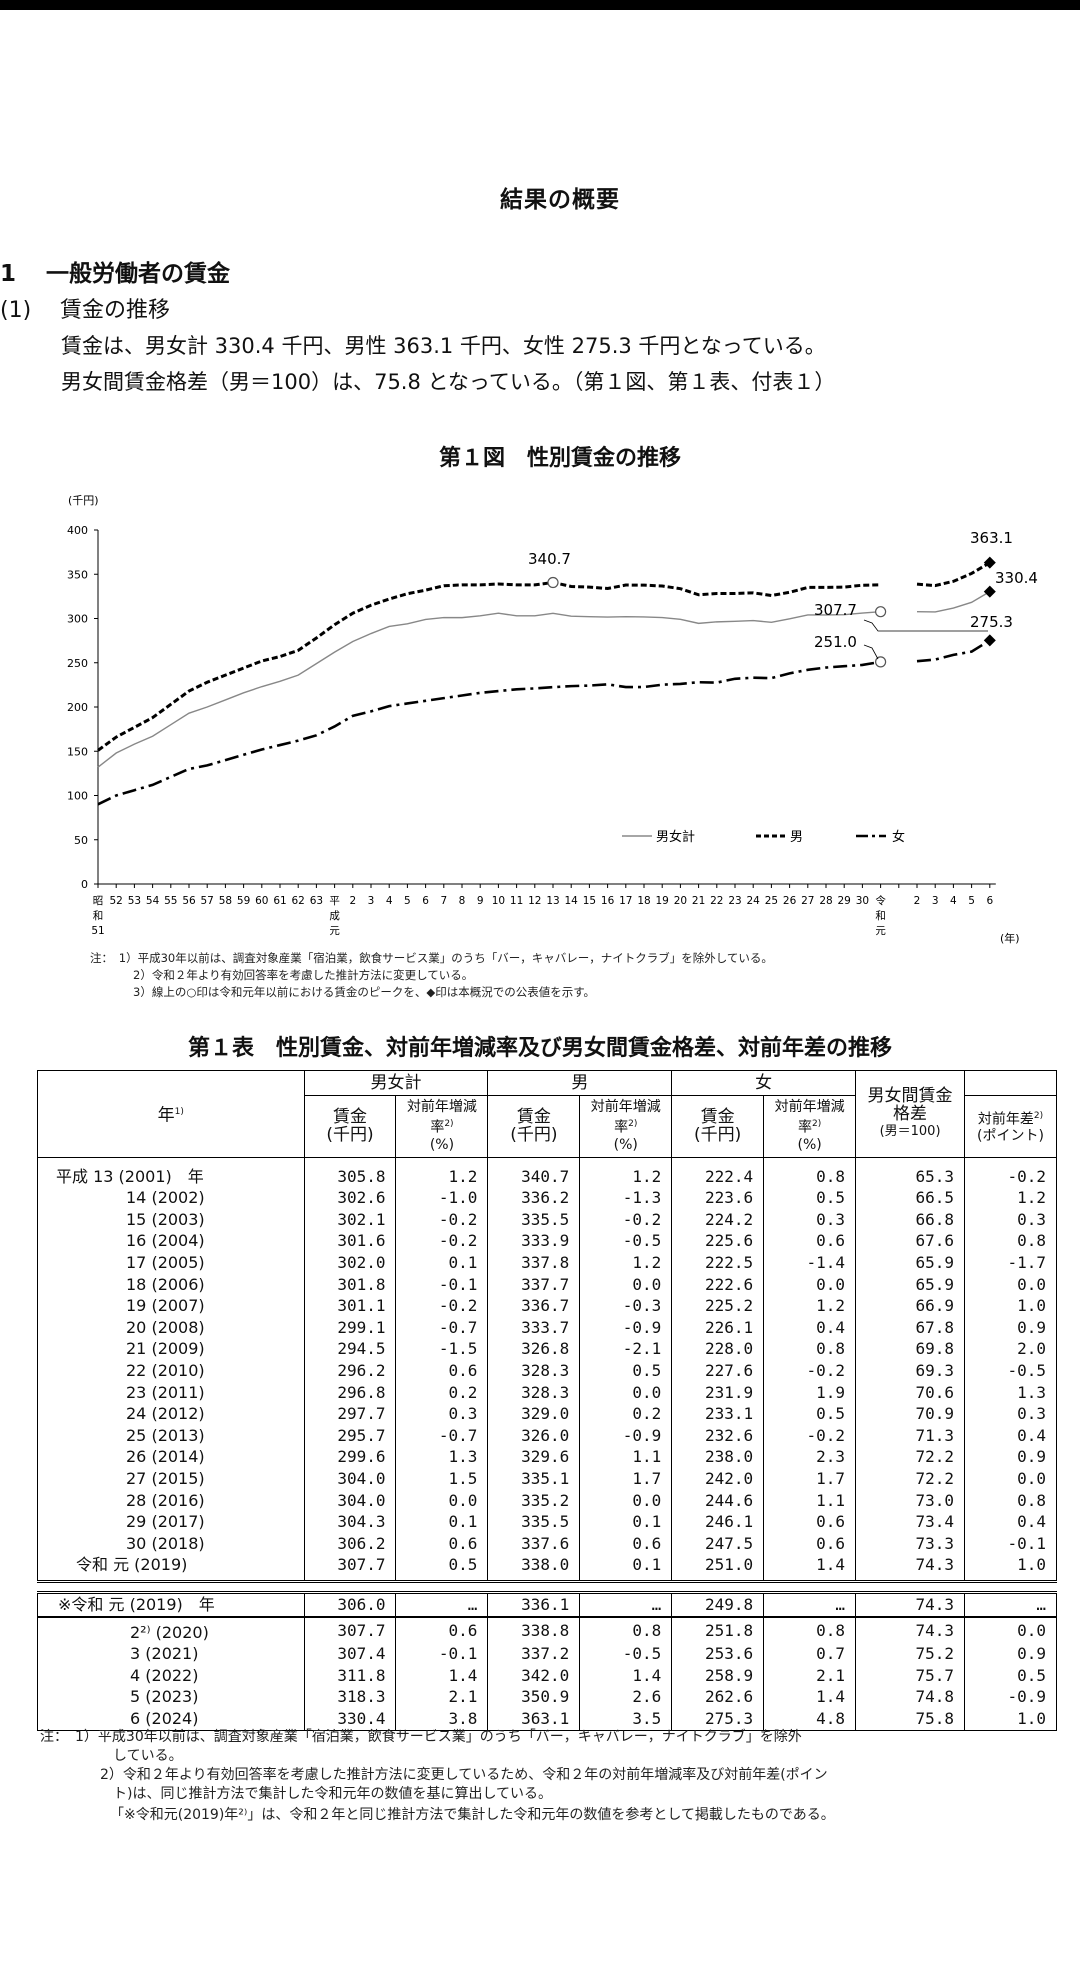 The height and width of the screenshot is (1972, 1080). I want to click on x-tick-label: 53, so click(134, 901).